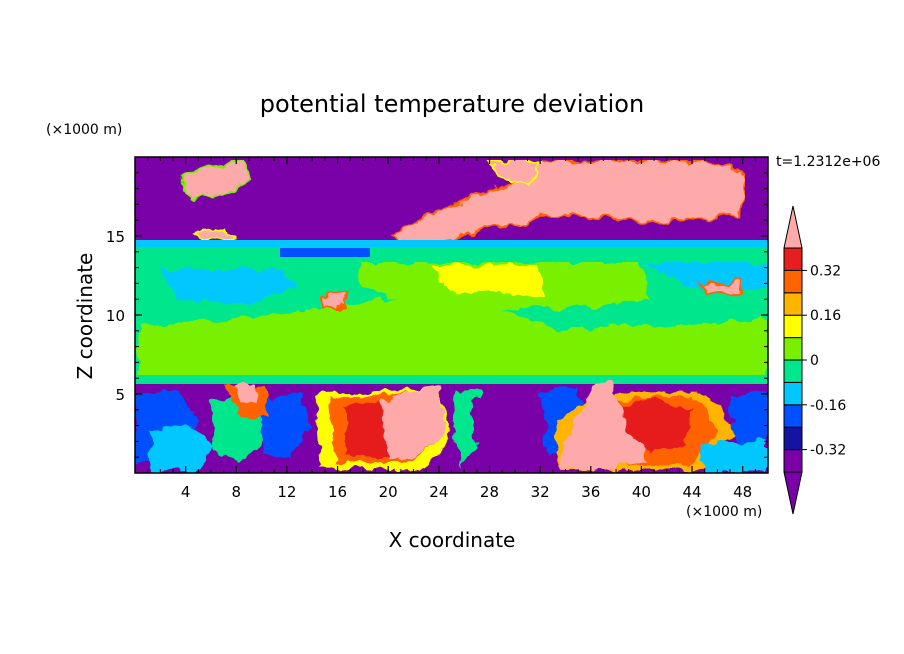 The height and width of the screenshot is (654, 904). I want to click on colorbar-label: 0, so click(814, 361).